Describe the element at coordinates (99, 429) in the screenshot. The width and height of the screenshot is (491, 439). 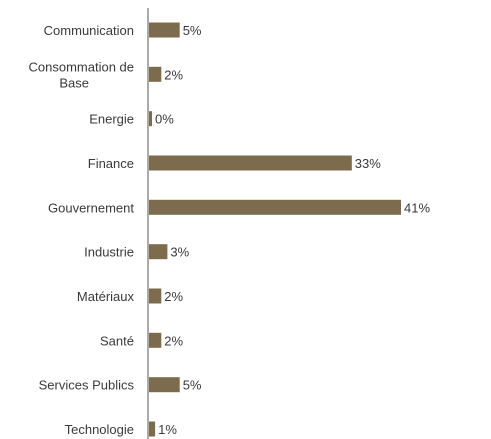
I see `category-tick-label: Technologie` at that location.